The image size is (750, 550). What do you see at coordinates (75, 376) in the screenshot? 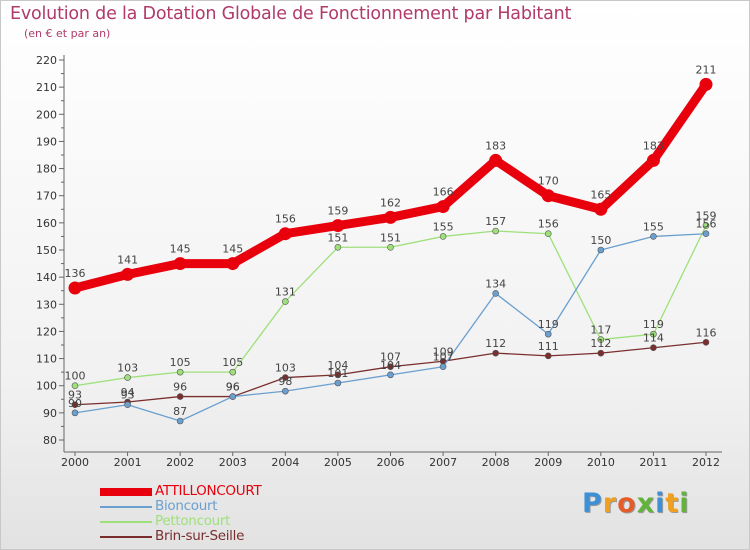
I see `data-label-pettoncourt: 100` at bounding box center [75, 376].